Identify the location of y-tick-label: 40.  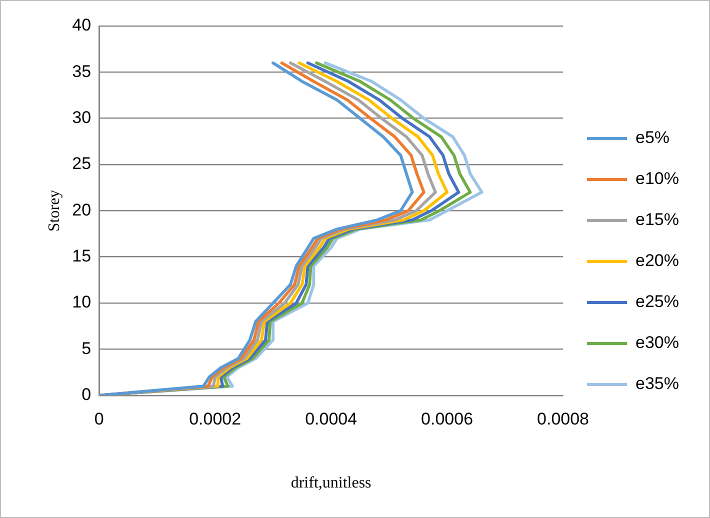
(82, 25).